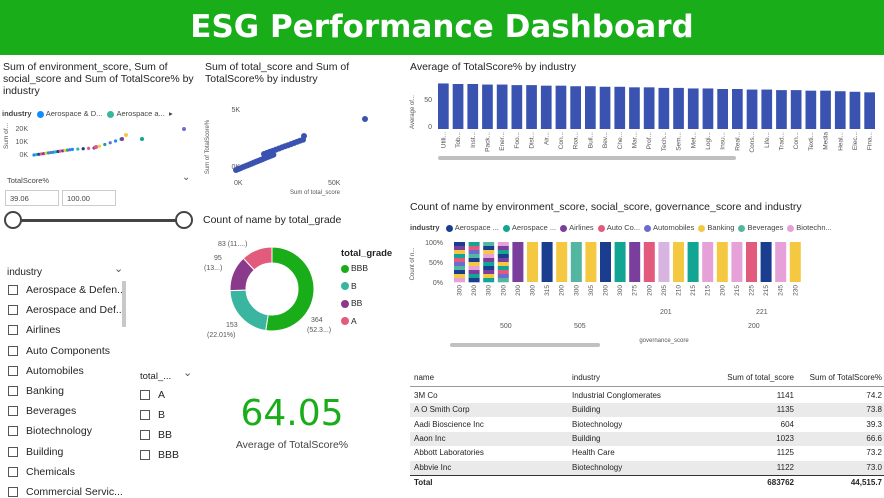  I want to click on column-header: Sum of total_score, so click(760, 377).